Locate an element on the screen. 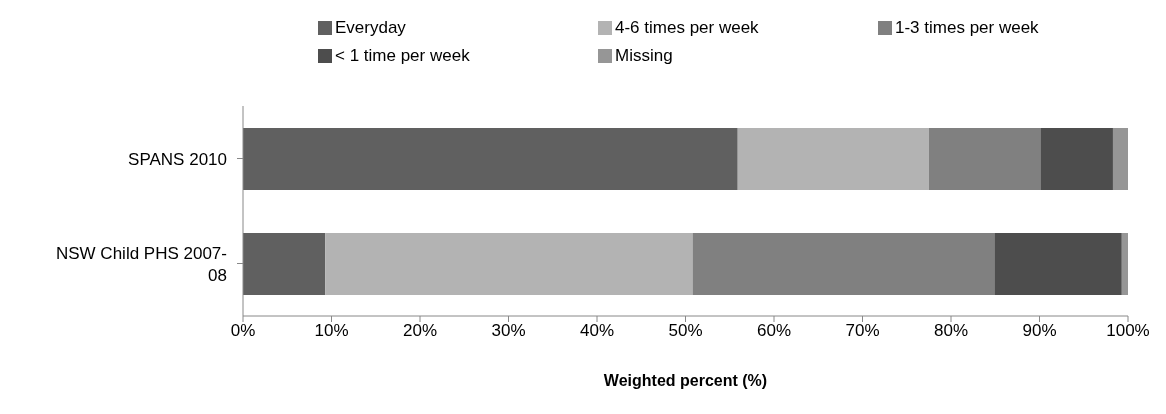 This screenshot has height=414, width=1166. legend-label: Missing is located at coordinates (644, 56).